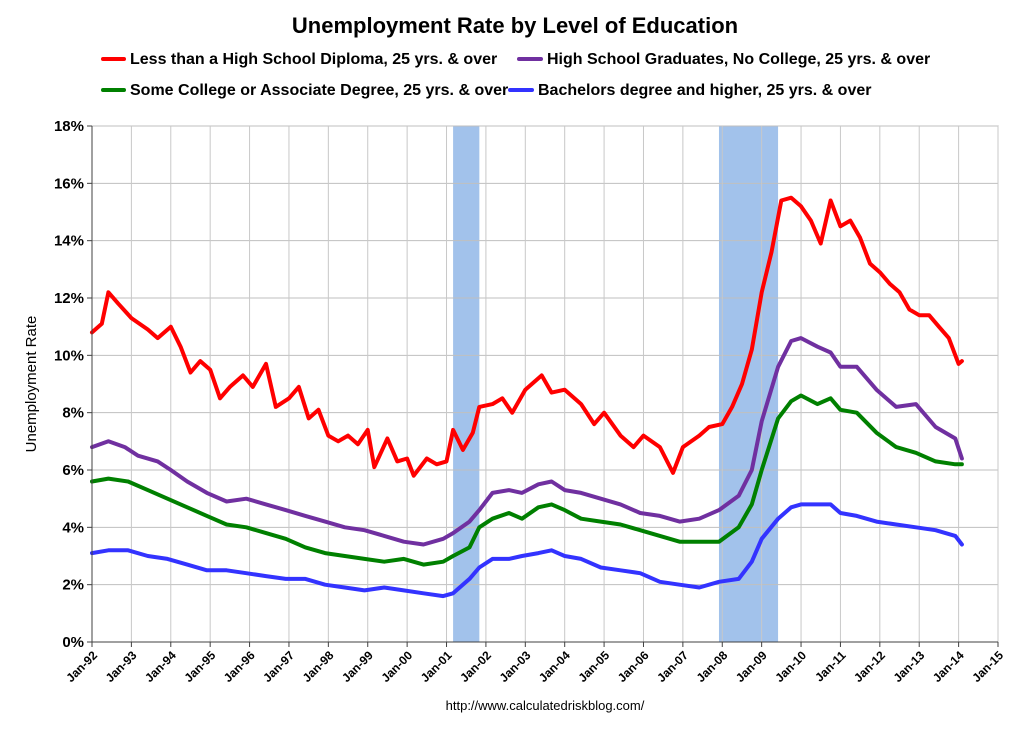  I want to click on x-tick-label: Jan-98, so click(318, 666).